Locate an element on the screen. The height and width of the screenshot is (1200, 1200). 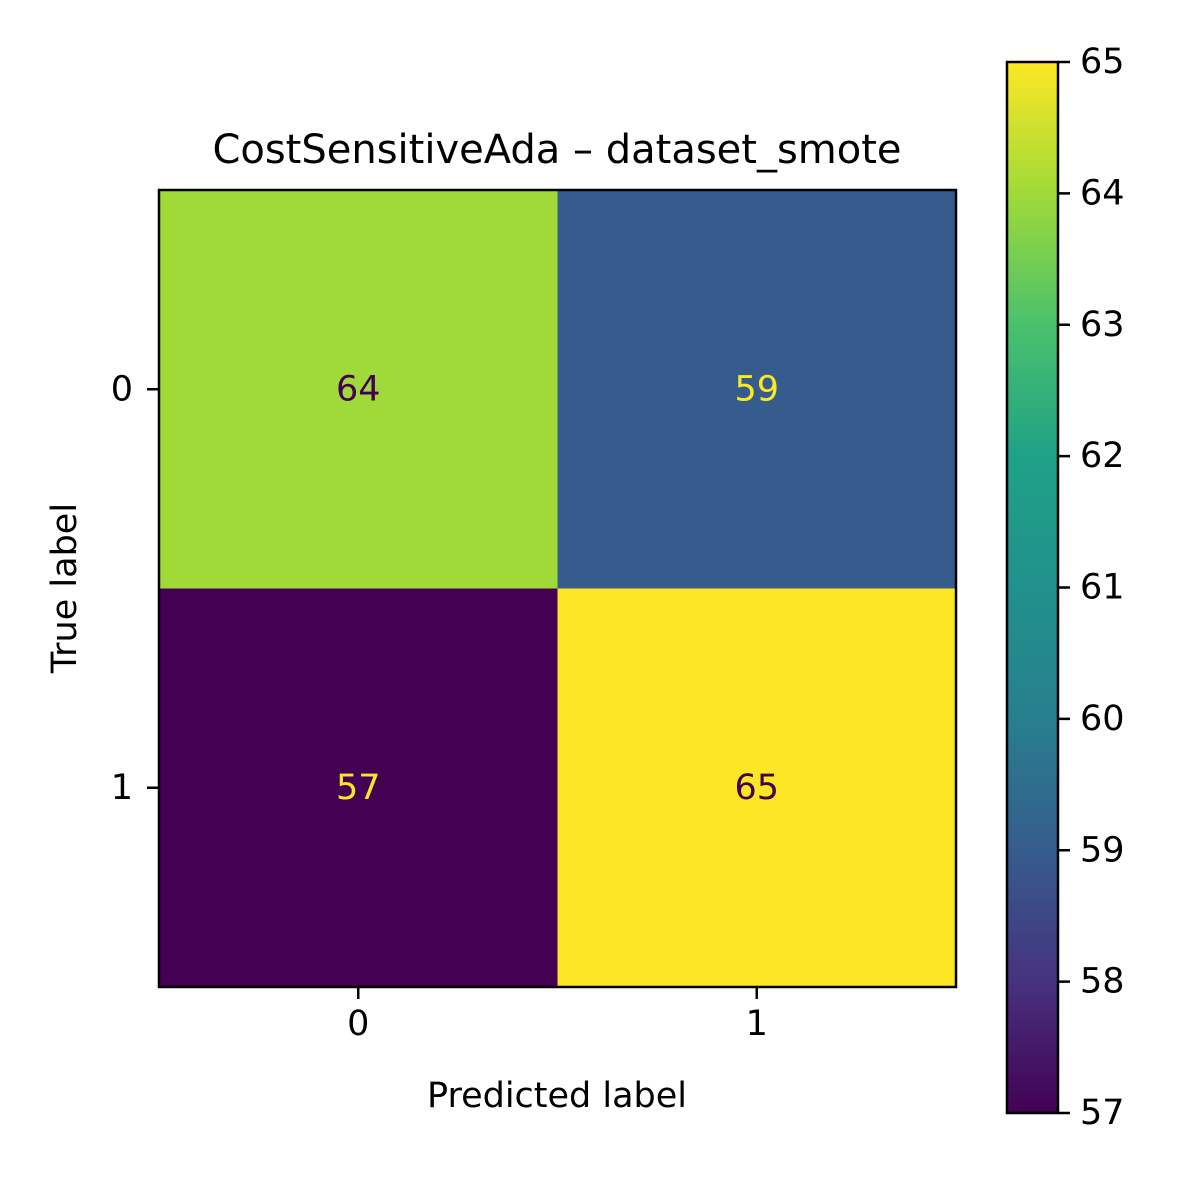
cell-value-label: 57 is located at coordinates (358, 788).